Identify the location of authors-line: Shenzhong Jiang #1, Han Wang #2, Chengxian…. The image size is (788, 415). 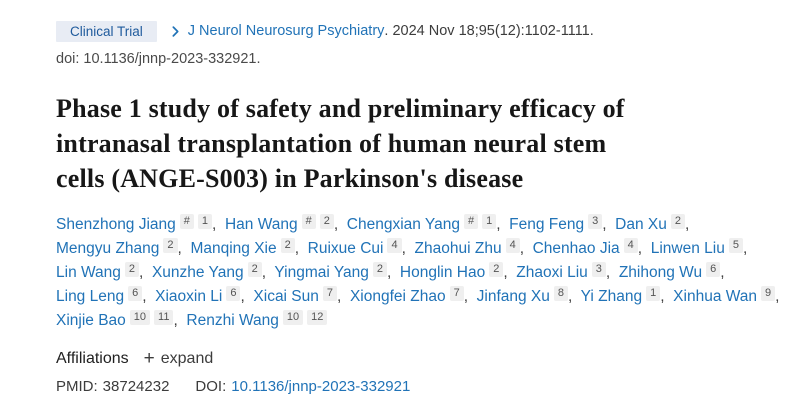
(408, 225).